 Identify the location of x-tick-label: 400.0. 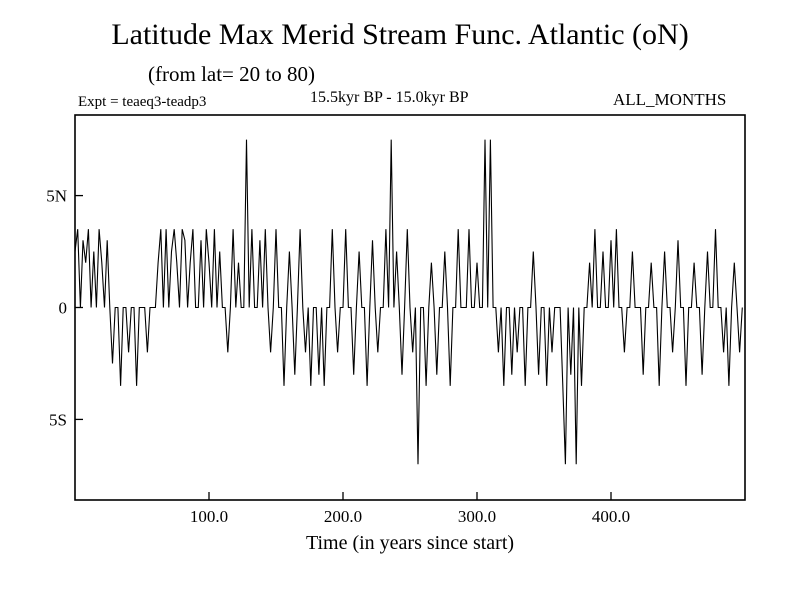
(611, 516).